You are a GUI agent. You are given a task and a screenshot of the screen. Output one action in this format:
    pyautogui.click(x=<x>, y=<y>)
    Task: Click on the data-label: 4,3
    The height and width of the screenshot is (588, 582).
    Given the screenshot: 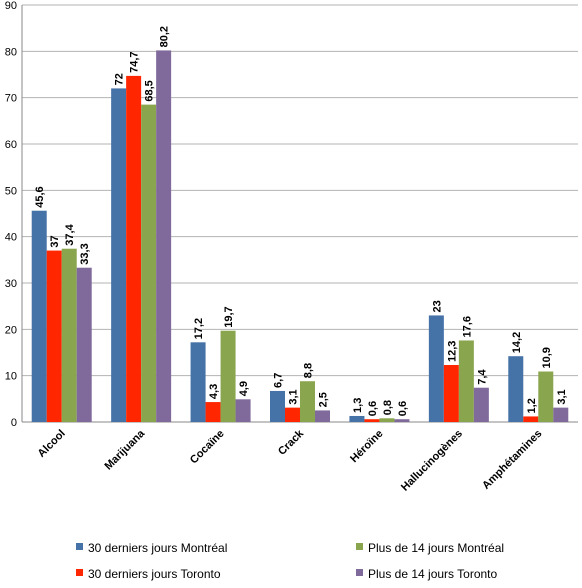 What is the action you would take?
    pyautogui.click(x=214, y=391)
    